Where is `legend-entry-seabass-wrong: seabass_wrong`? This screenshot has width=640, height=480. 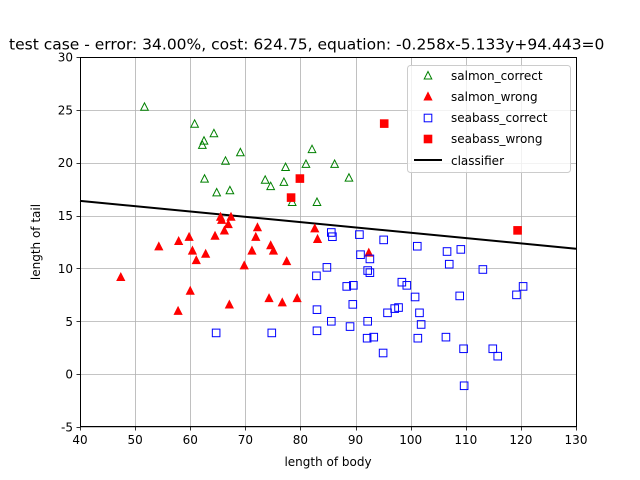
legend-entry-seabass-wrong: seabass_wrong is located at coordinates (483, 139).